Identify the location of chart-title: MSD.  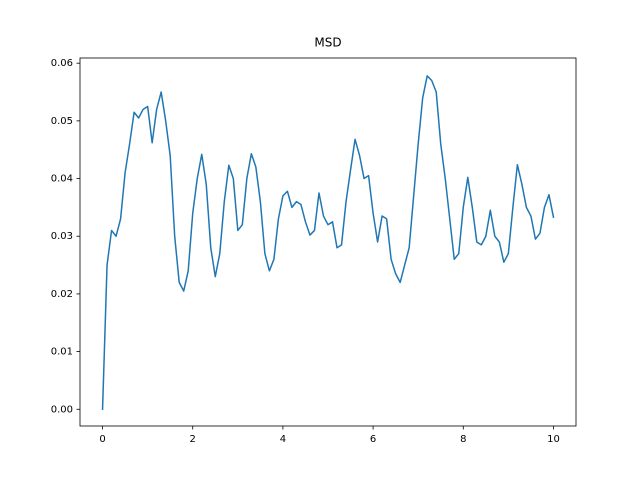
(327, 43).